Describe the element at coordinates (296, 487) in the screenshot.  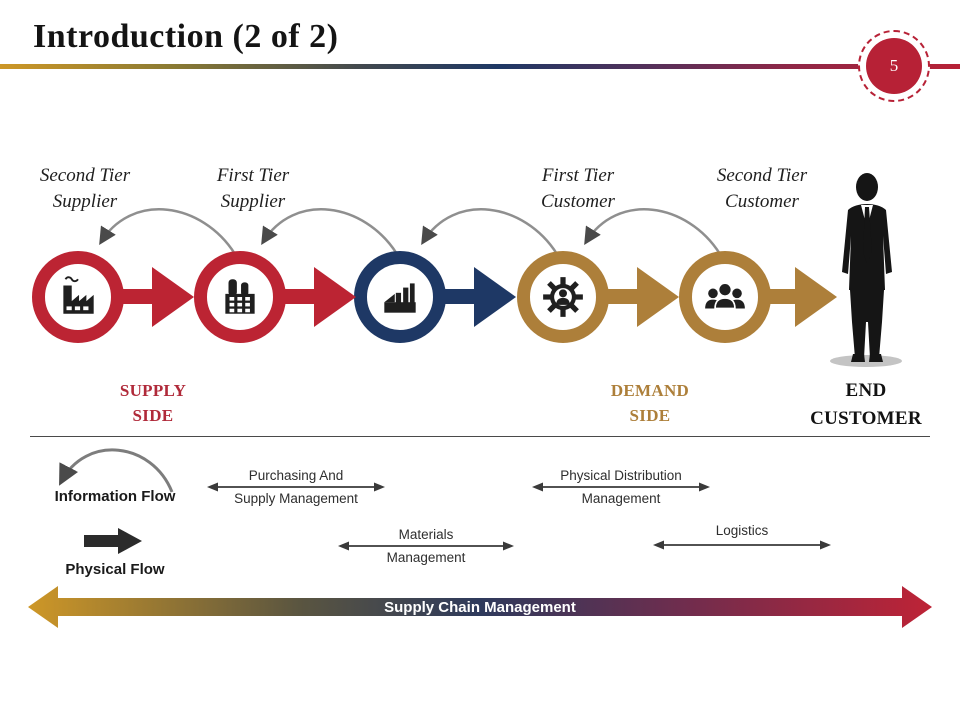
I see `range-arrow-purchasing` at that location.